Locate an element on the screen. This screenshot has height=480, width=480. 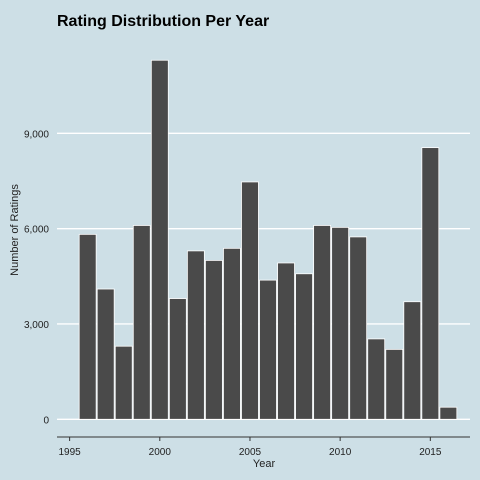
bar-2014 is located at coordinates (412, 360).